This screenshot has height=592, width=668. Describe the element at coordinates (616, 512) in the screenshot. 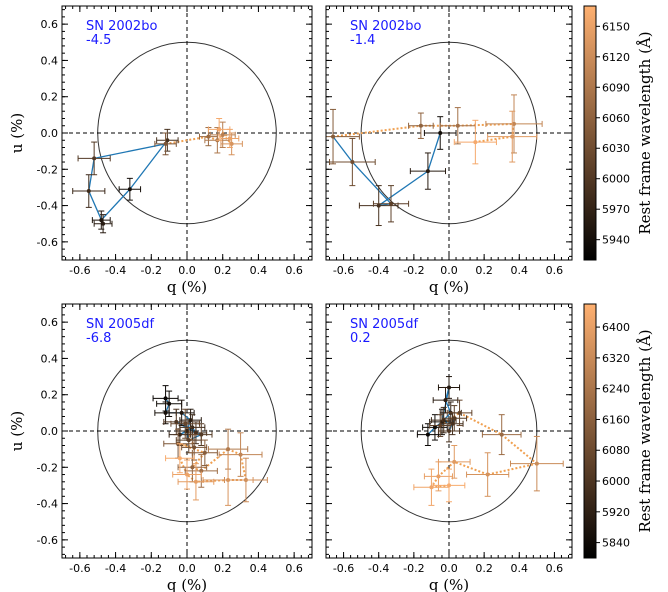

I see `colorbar-tick-label: 5920` at that location.